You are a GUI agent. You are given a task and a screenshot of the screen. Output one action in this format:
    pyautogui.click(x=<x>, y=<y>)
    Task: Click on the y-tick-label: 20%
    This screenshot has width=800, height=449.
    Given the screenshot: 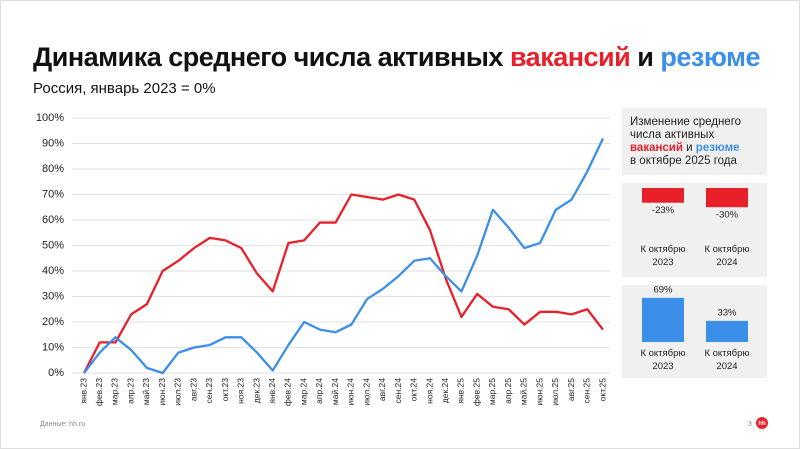 What is the action you would take?
    pyautogui.click(x=53, y=322)
    